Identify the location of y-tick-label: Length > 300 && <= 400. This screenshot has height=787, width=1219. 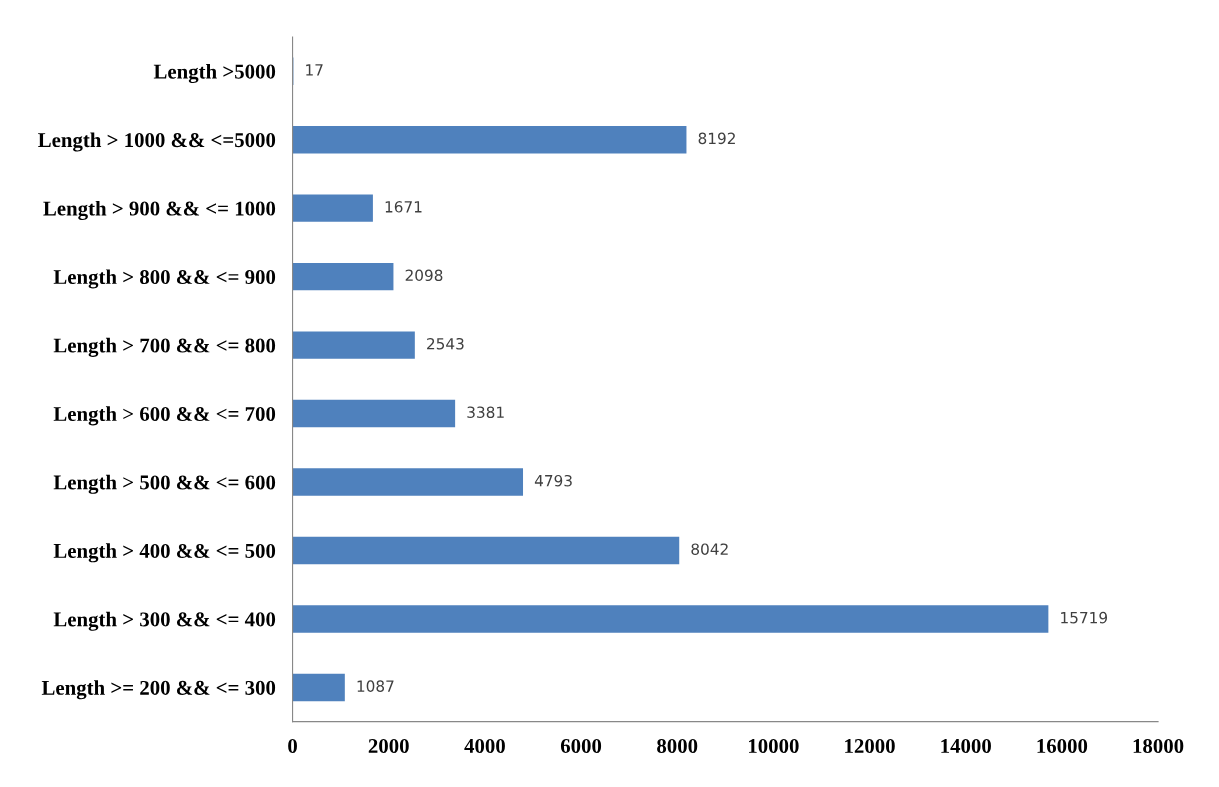
(164, 621).